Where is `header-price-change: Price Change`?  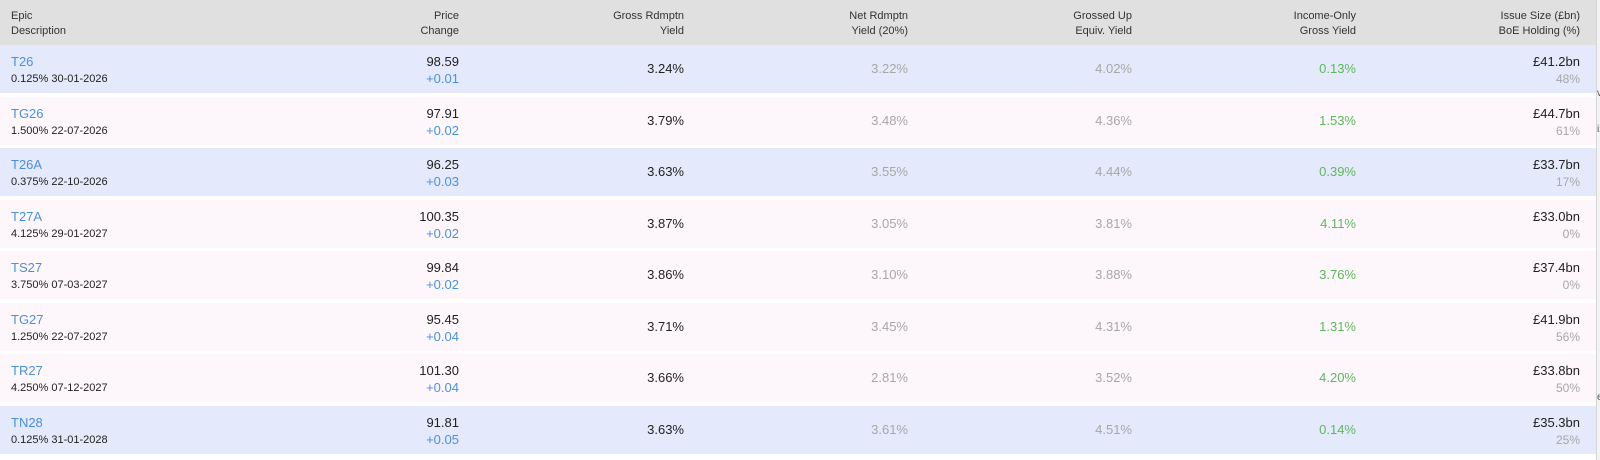
header-price-change: Price Change is located at coordinates (409, 24).